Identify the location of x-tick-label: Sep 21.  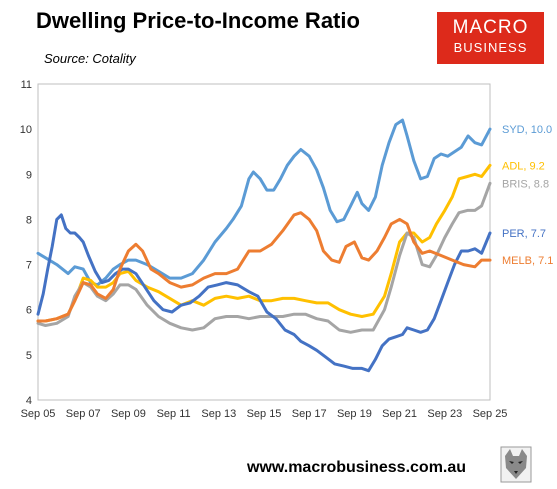
(399, 414).